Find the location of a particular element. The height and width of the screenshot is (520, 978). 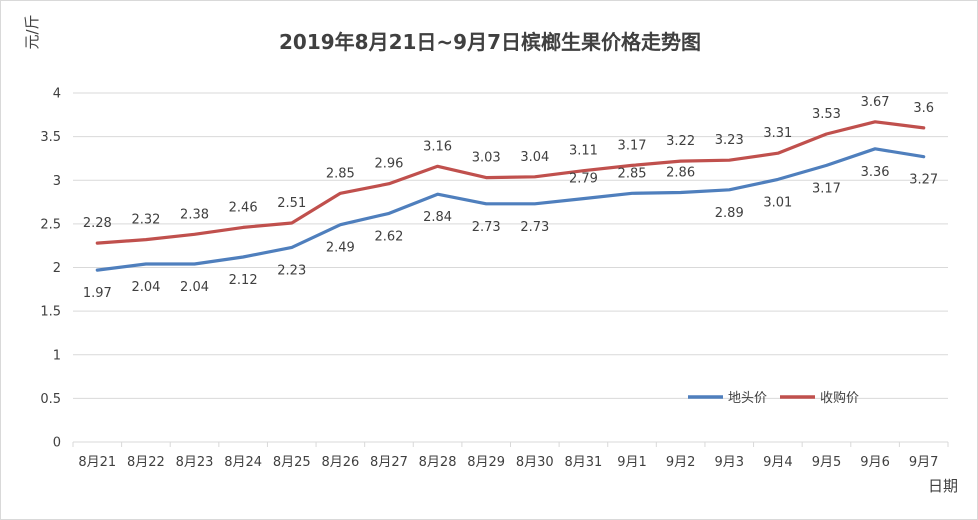

x-tick-label: 8月27 is located at coordinates (389, 462).